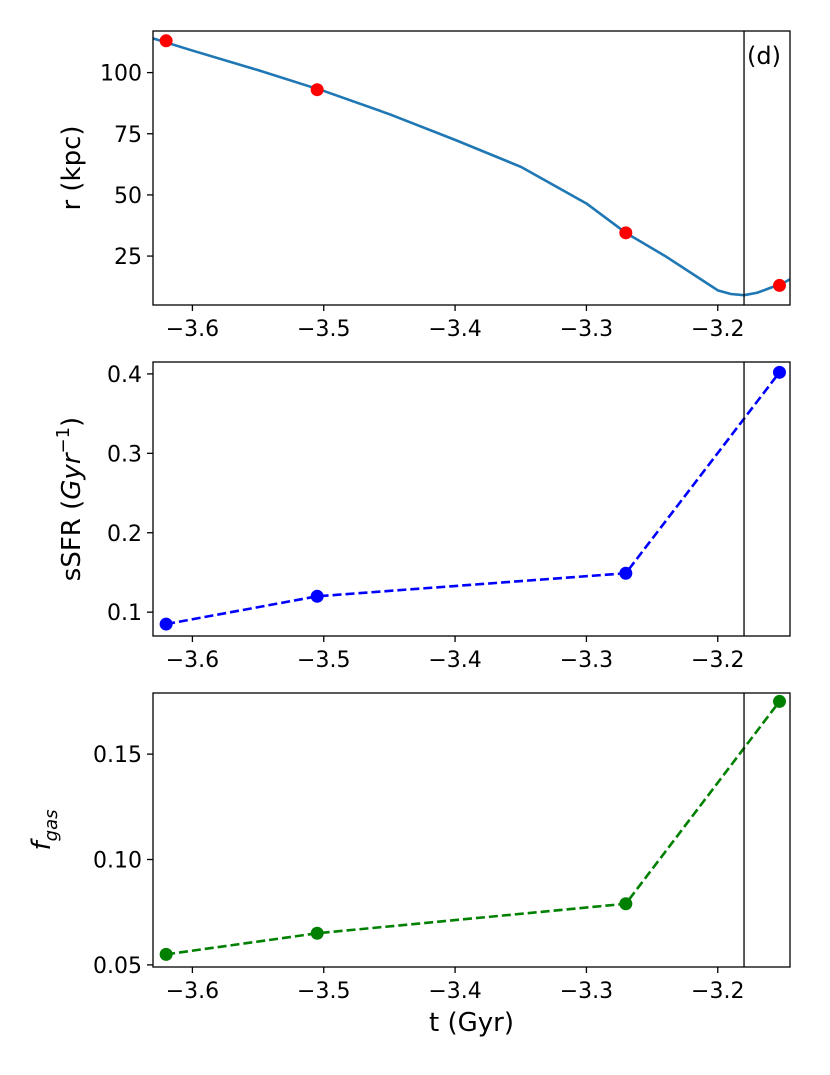  What do you see at coordinates (124, 613) in the screenshot?
I see `y-tick-label: 0.1` at bounding box center [124, 613].